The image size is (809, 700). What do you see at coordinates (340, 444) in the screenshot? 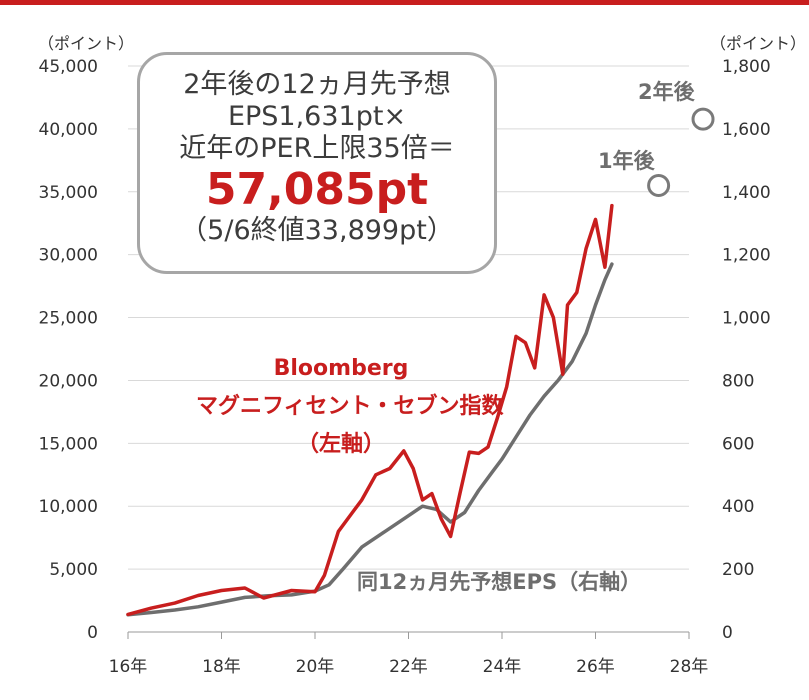
I see `red-series-label-line-3: （左軸）` at bounding box center [340, 444].